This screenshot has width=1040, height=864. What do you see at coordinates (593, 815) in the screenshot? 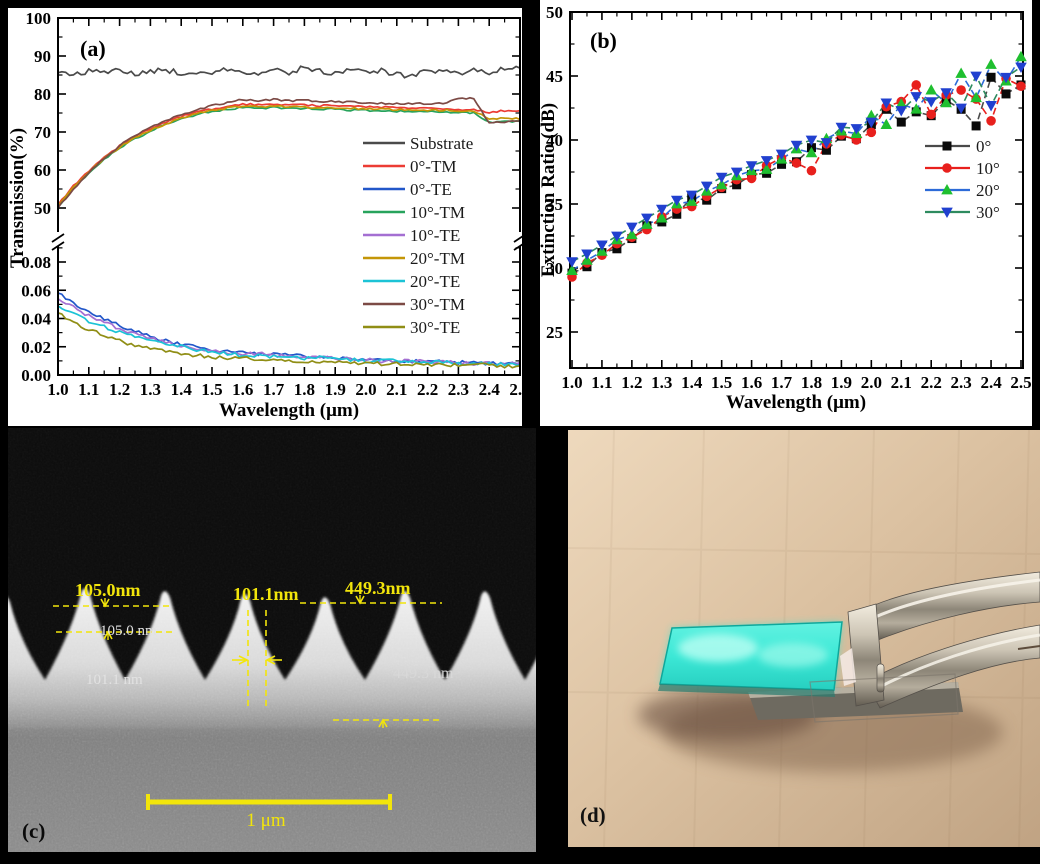
I see `panel-d-label: (d)` at bounding box center [593, 815].